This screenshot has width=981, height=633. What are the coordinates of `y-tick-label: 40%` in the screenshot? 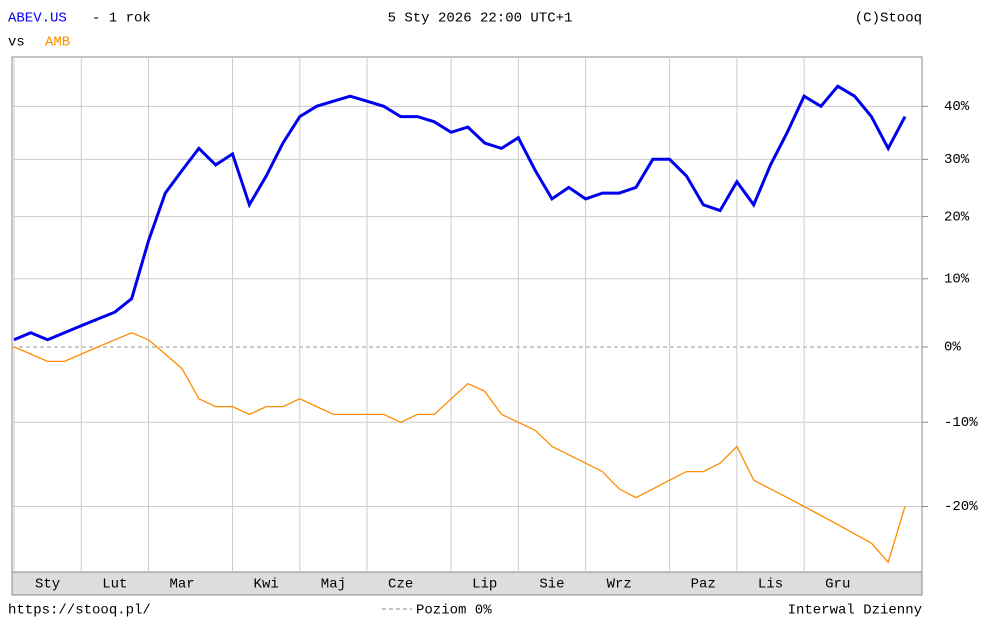 It's located at (957, 107).